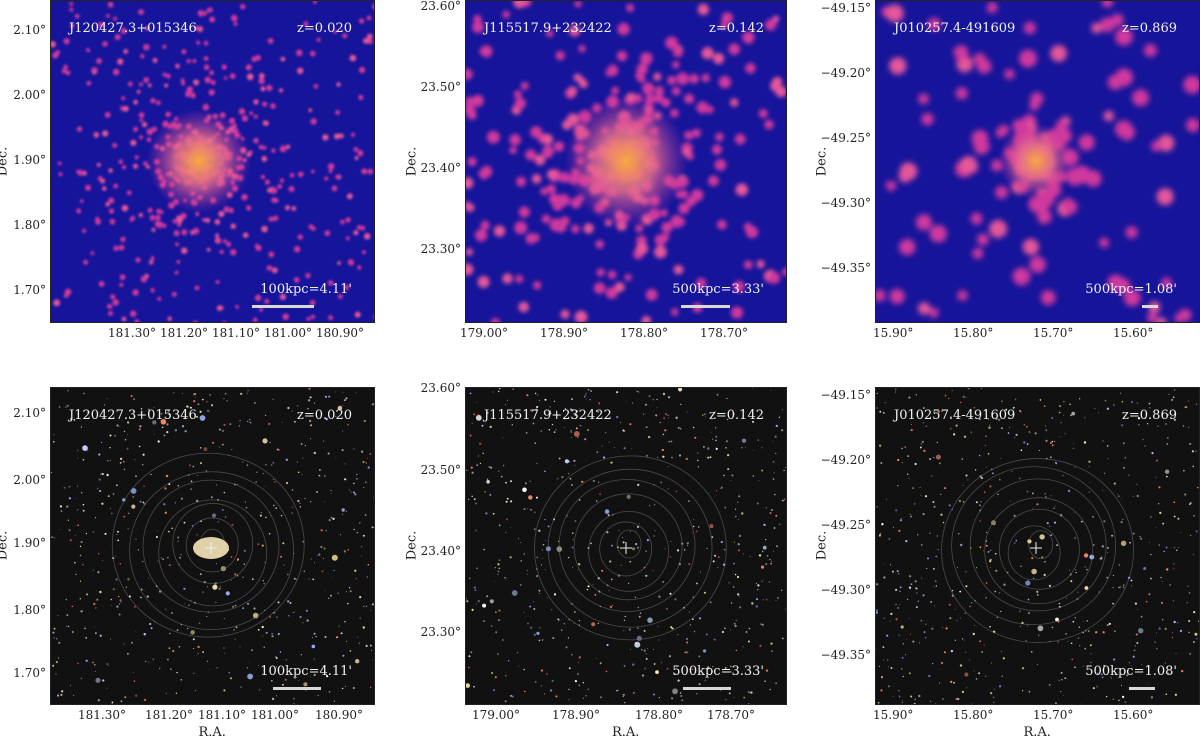 The width and height of the screenshot is (1200, 743). I want to click on xray-image-panel: J115517.9+232422 z=0.142 500kpc=3.33', so click(626, 161).